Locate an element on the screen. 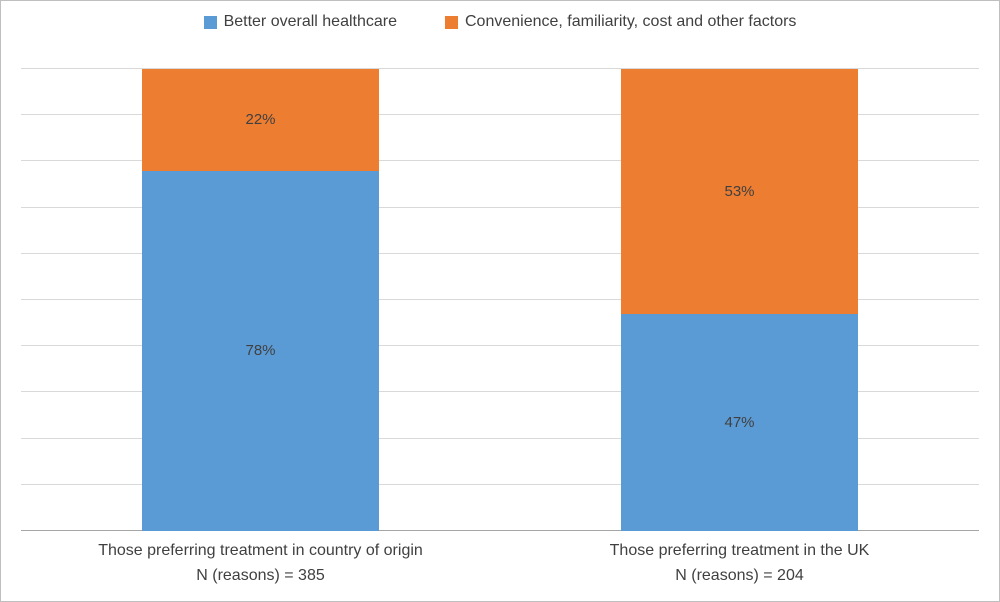 The width and height of the screenshot is (1000, 602). legend-item-better-healthcare: Better overall healthcare is located at coordinates (300, 22).